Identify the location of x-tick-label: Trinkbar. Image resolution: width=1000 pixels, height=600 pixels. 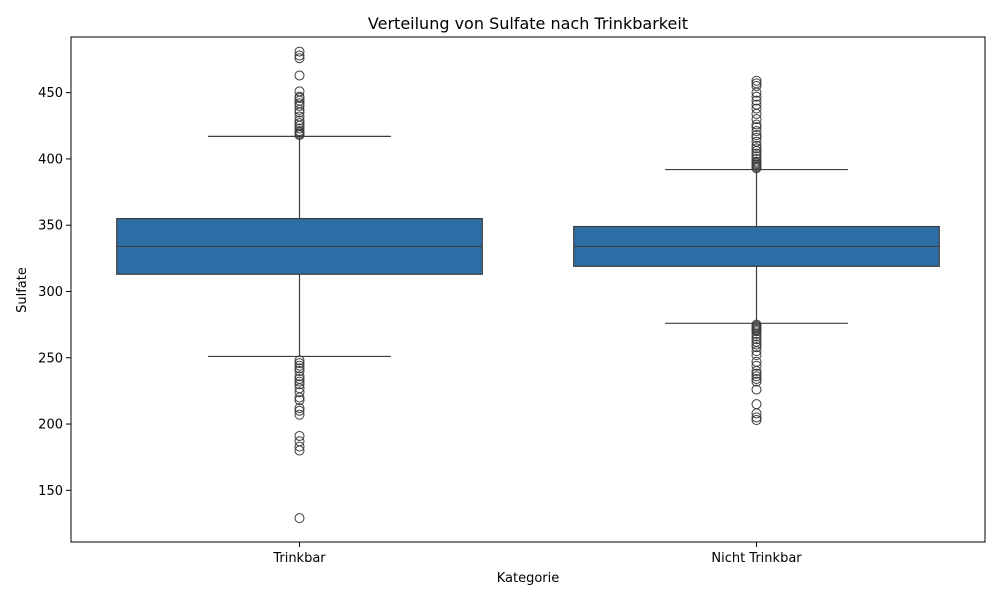
(299, 558).